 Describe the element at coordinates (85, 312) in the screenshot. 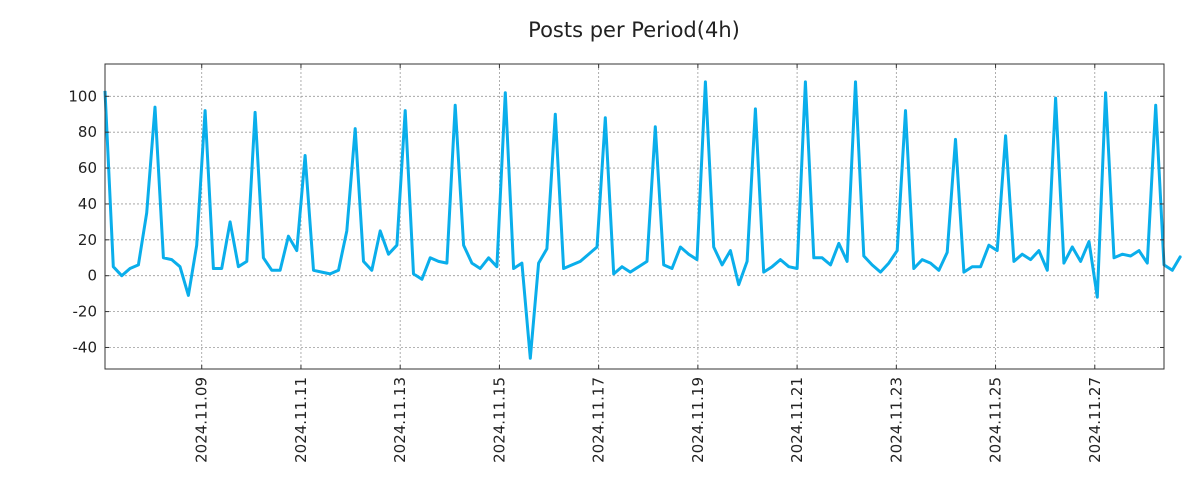

I see `y-tick-label: -20` at that location.